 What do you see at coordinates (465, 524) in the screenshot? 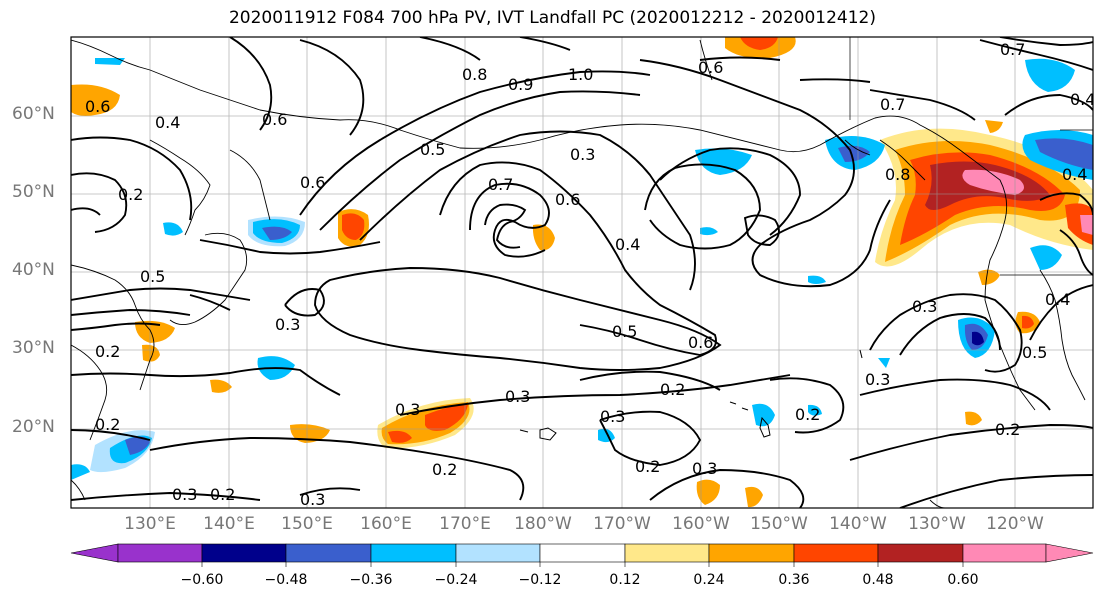
I see `lon-label-170e: 170°E` at bounding box center [465, 524].